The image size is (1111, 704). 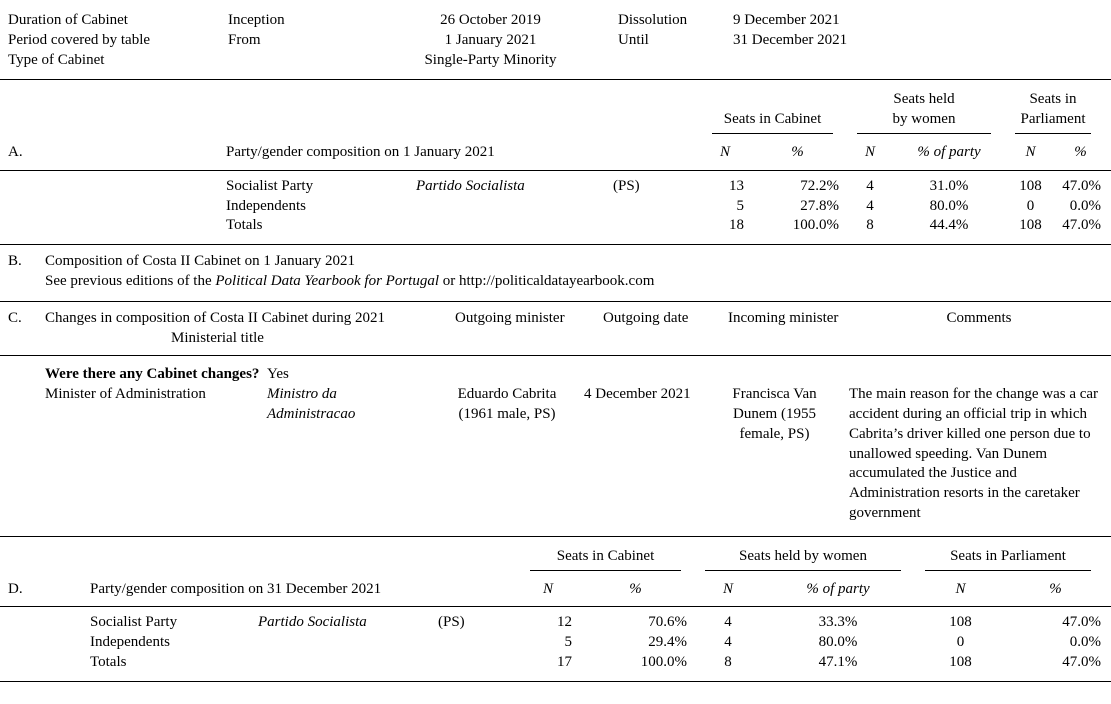 I want to click on party-name: Socialist Party, so click(x=270, y=185).